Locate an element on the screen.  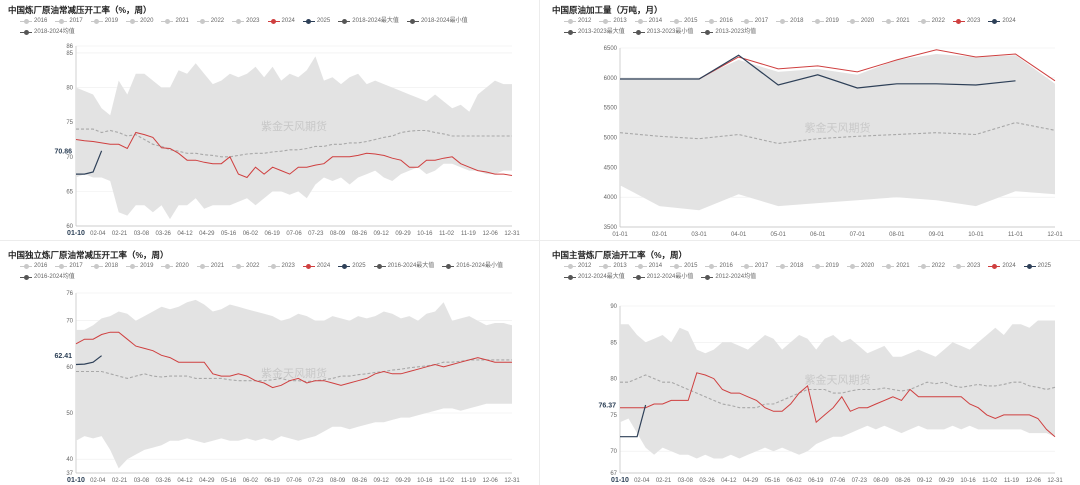
legend-label: 2012-2024均值 is located at coordinates (736, 277).